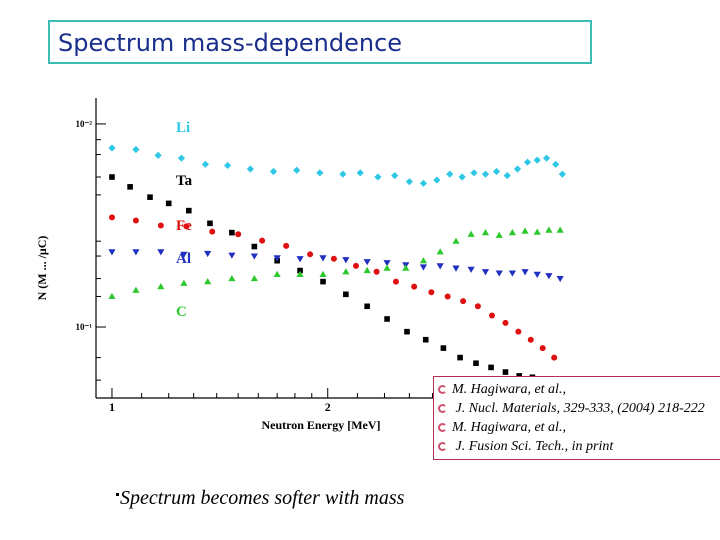 This screenshot has height=540, width=720. What do you see at coordinates (260, 498) in the screenshot?
I see `conclusion-text: Spectrum becomes softer with mass` at bounding box center [260, 498].